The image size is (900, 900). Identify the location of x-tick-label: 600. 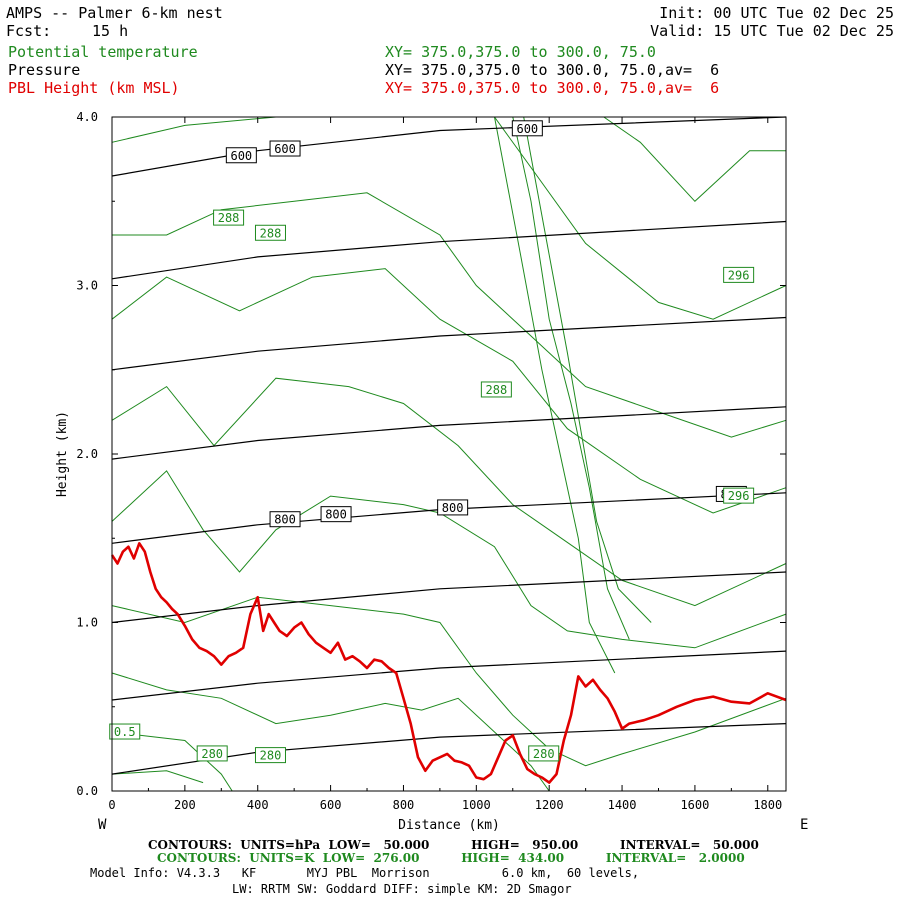
(331, 805).